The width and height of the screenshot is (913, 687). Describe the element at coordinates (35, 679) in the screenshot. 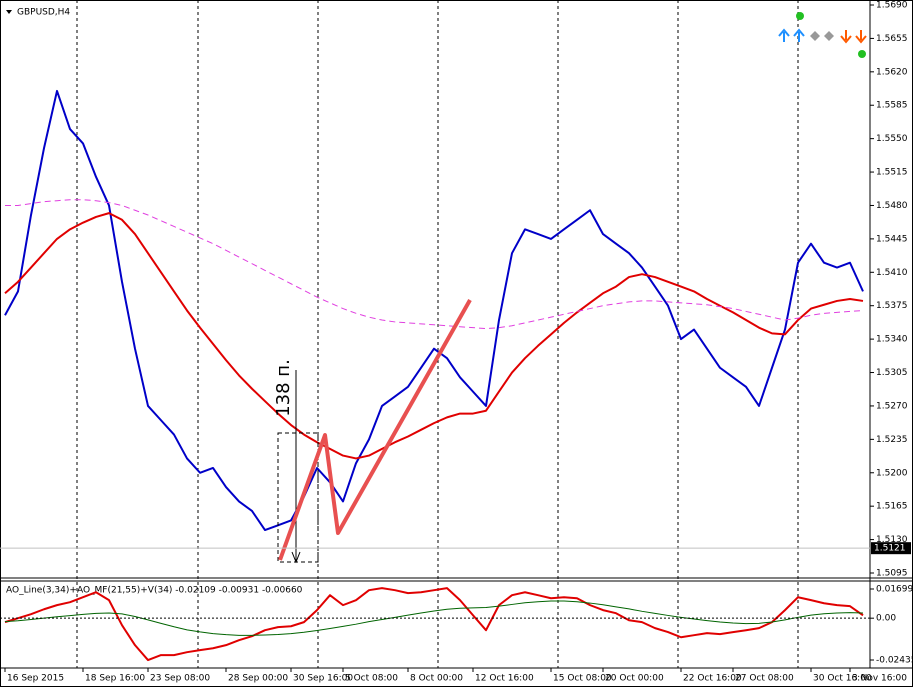

I see `x-tick-label: 16 Sep 2015` at that location.